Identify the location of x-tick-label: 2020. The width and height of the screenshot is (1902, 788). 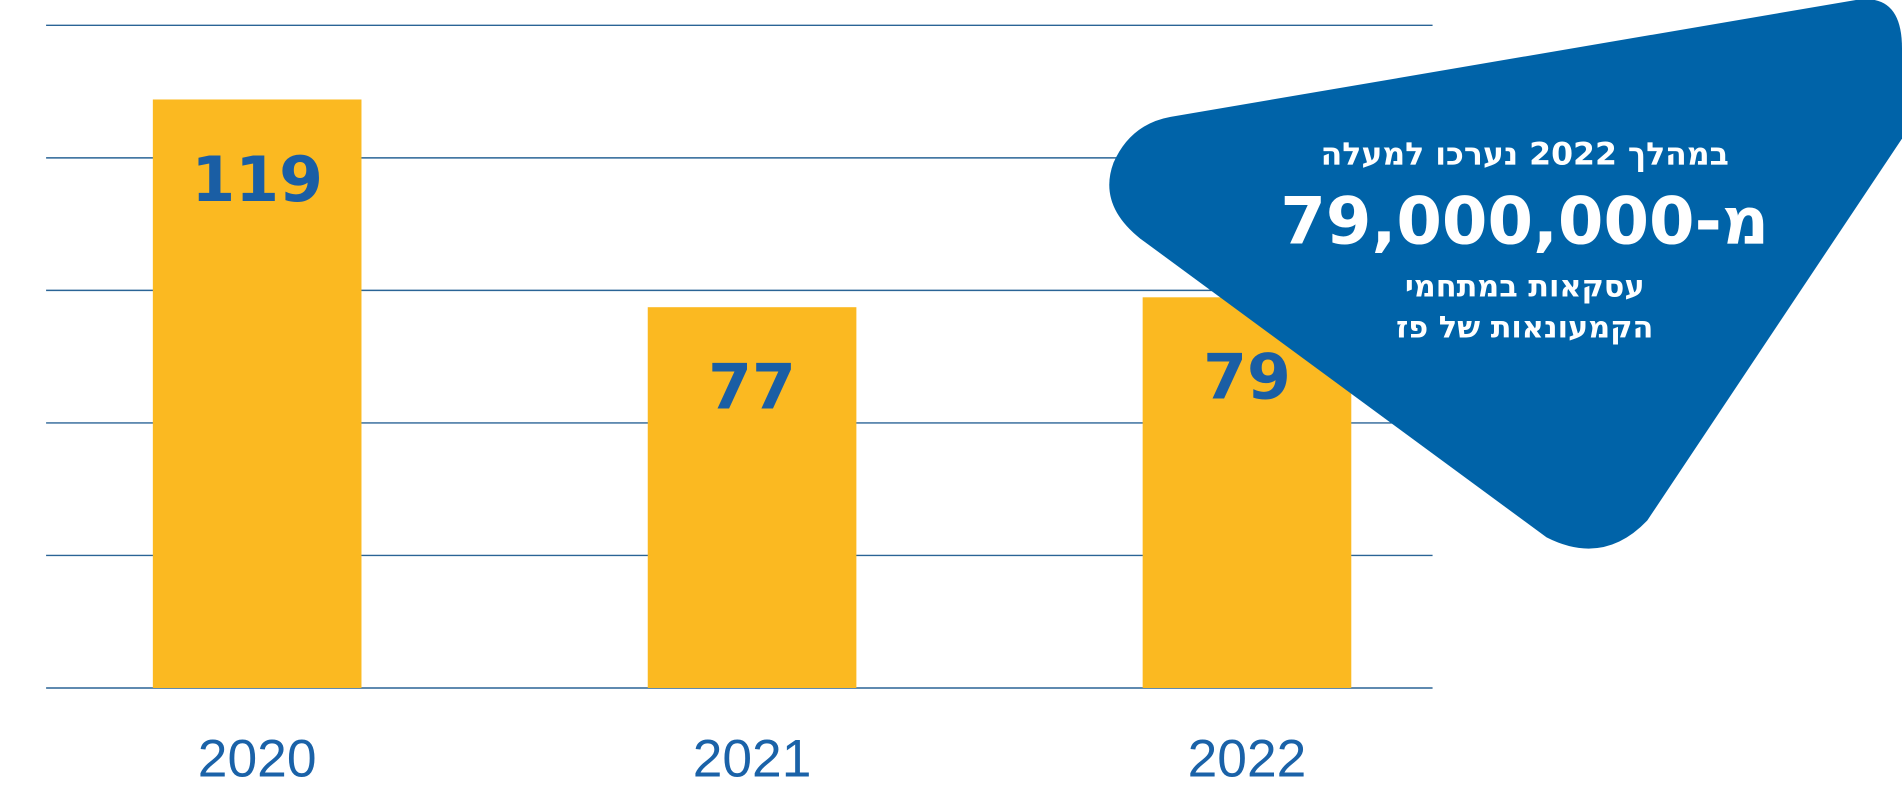
(257, 759).